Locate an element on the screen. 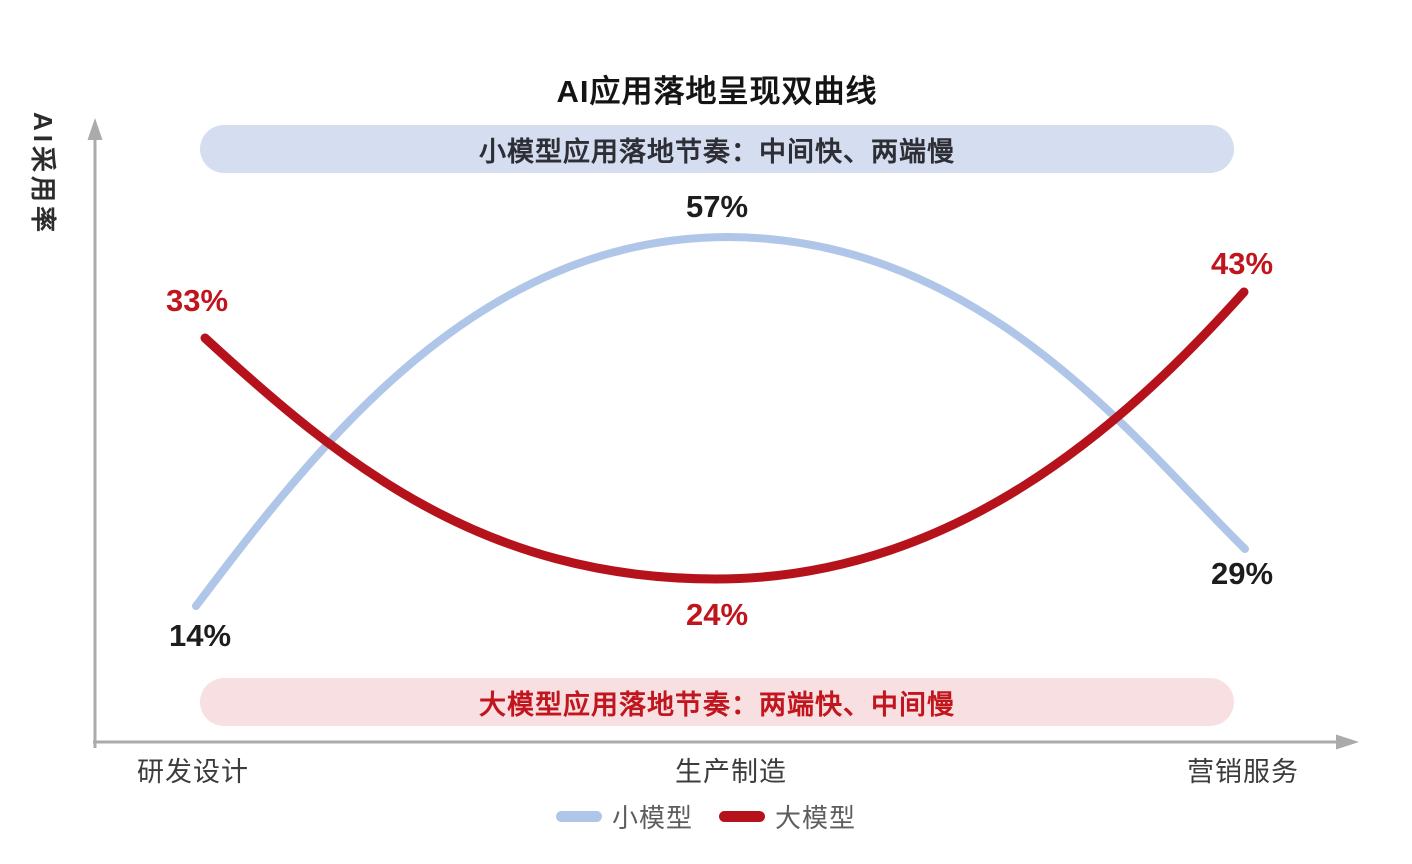 The height and width of the screenshot is (864, 1412). small-model-line-swatch-icon is located at coordinates (578, 816).